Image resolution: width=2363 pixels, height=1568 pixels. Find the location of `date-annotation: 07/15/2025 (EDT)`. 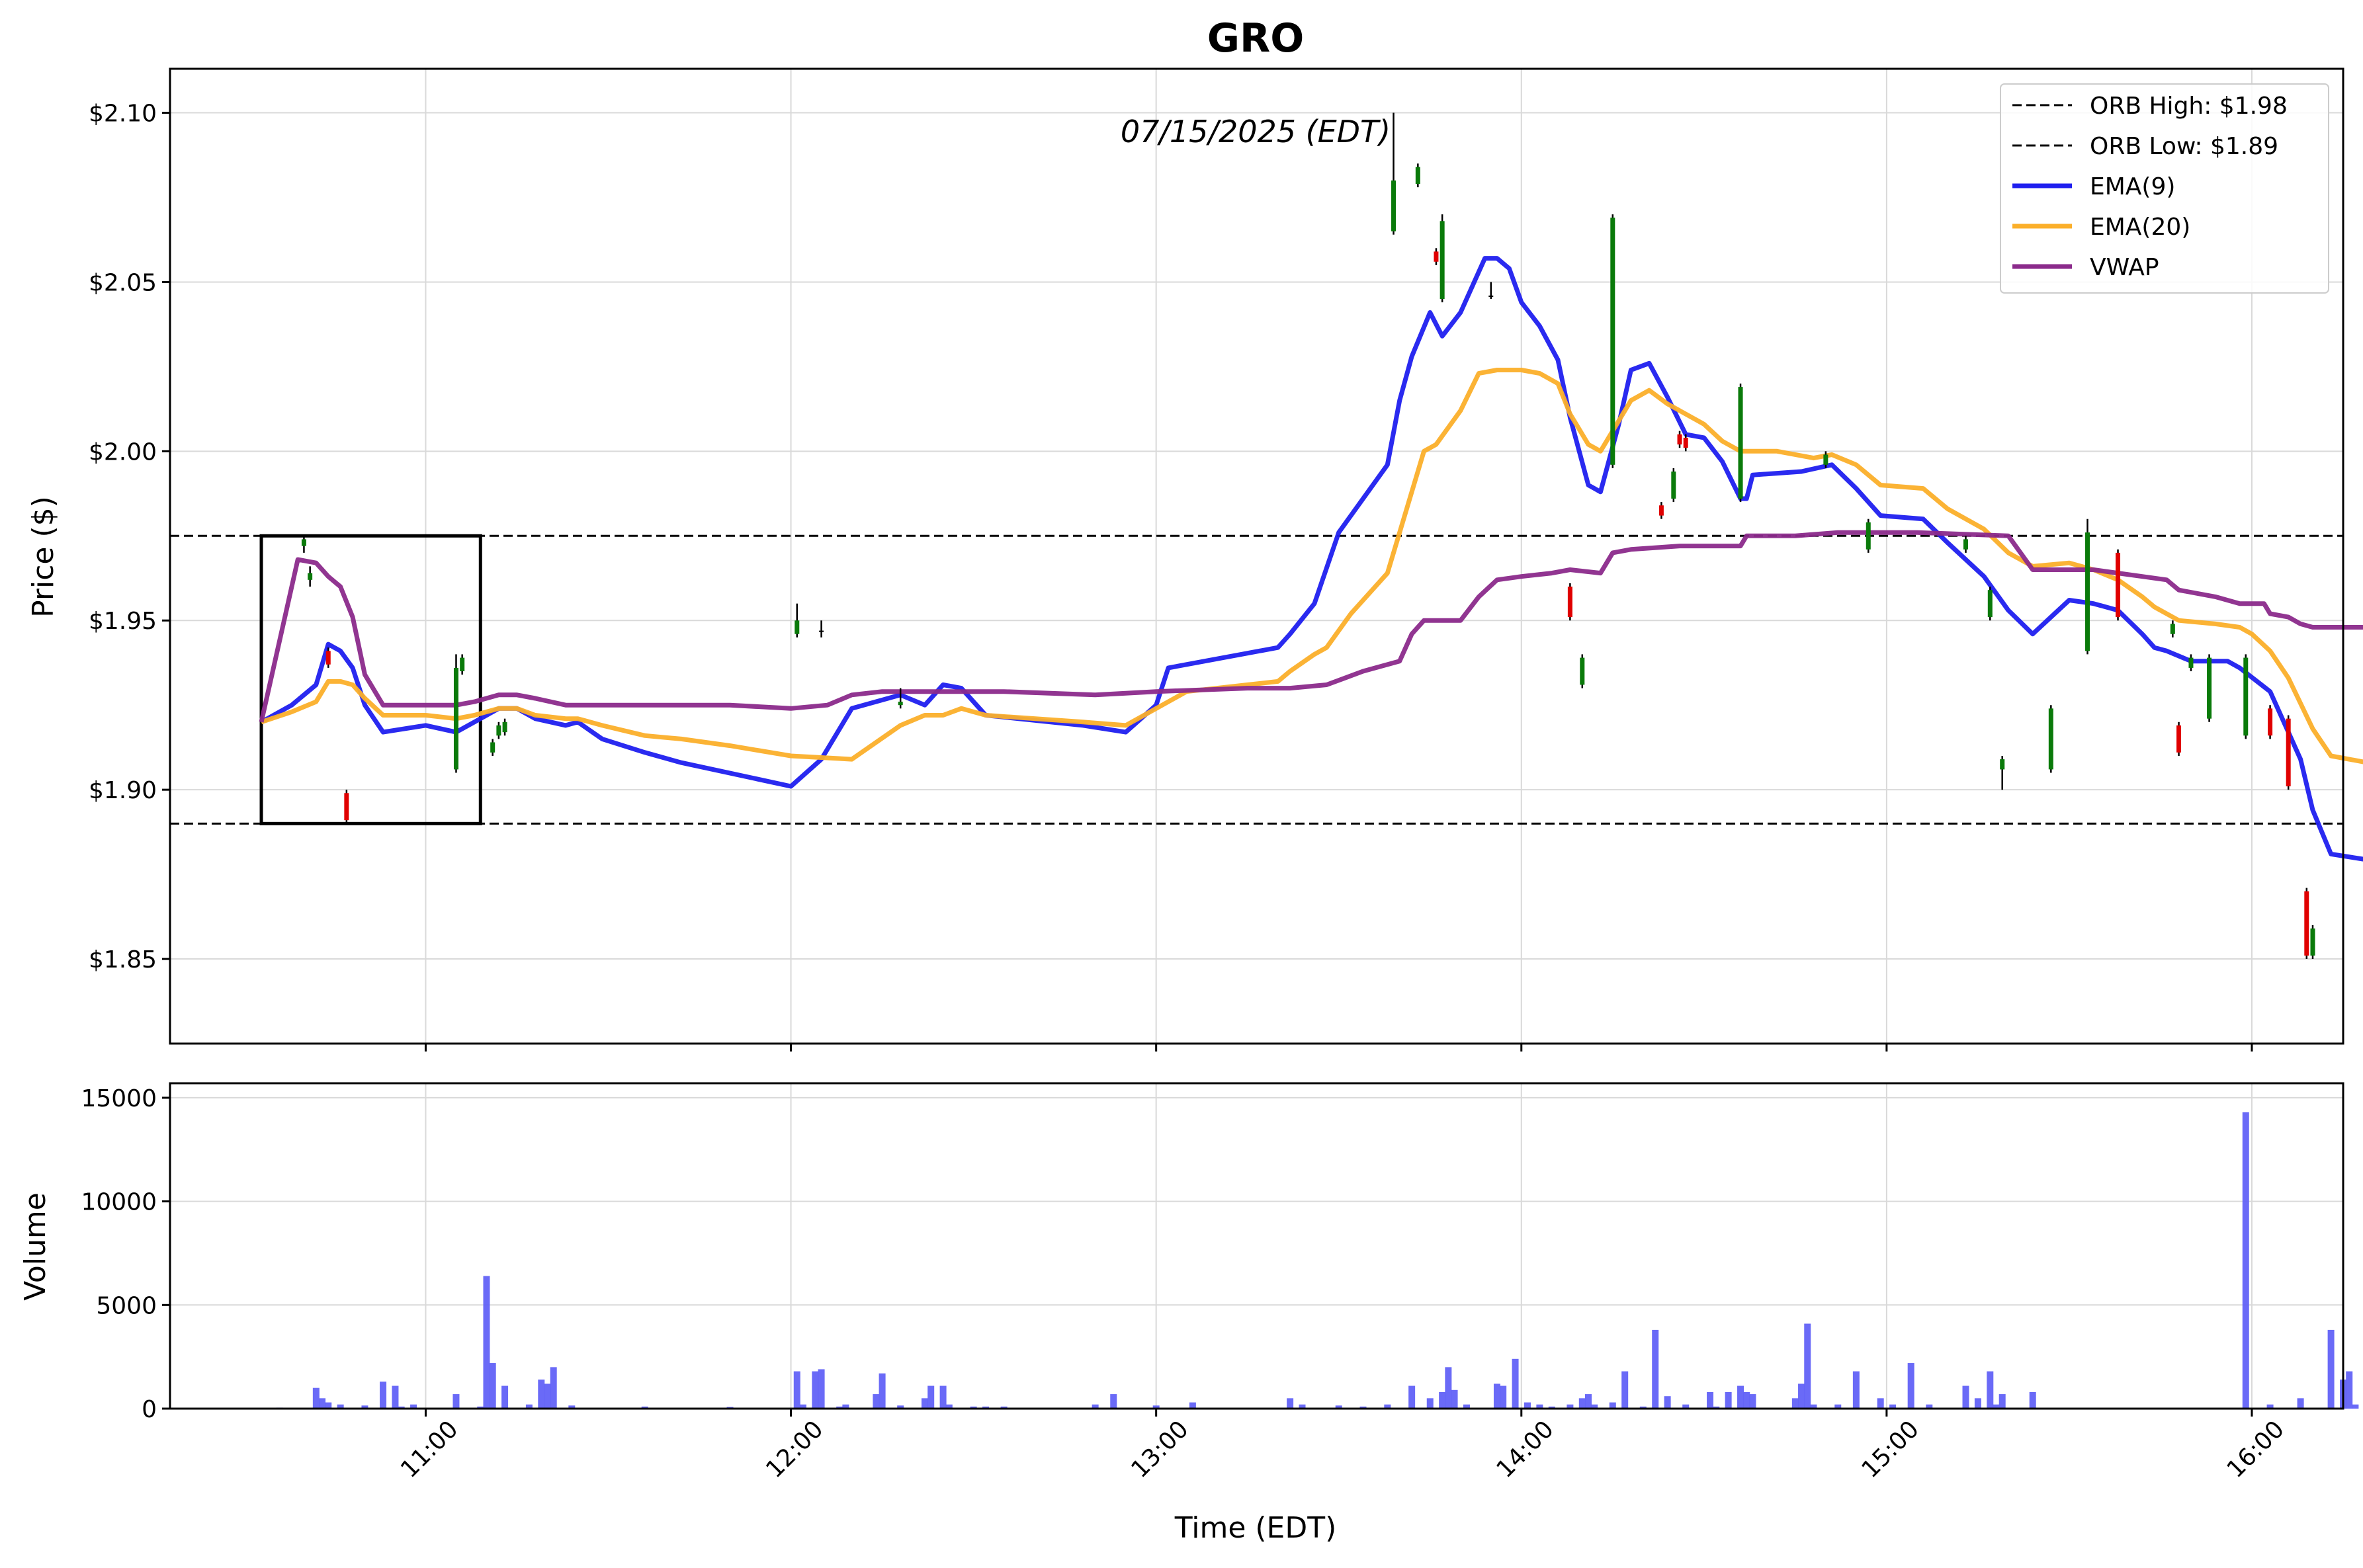

date-annotation: 07/15/2025 (EDT) is located at coordinates (1256, 131).